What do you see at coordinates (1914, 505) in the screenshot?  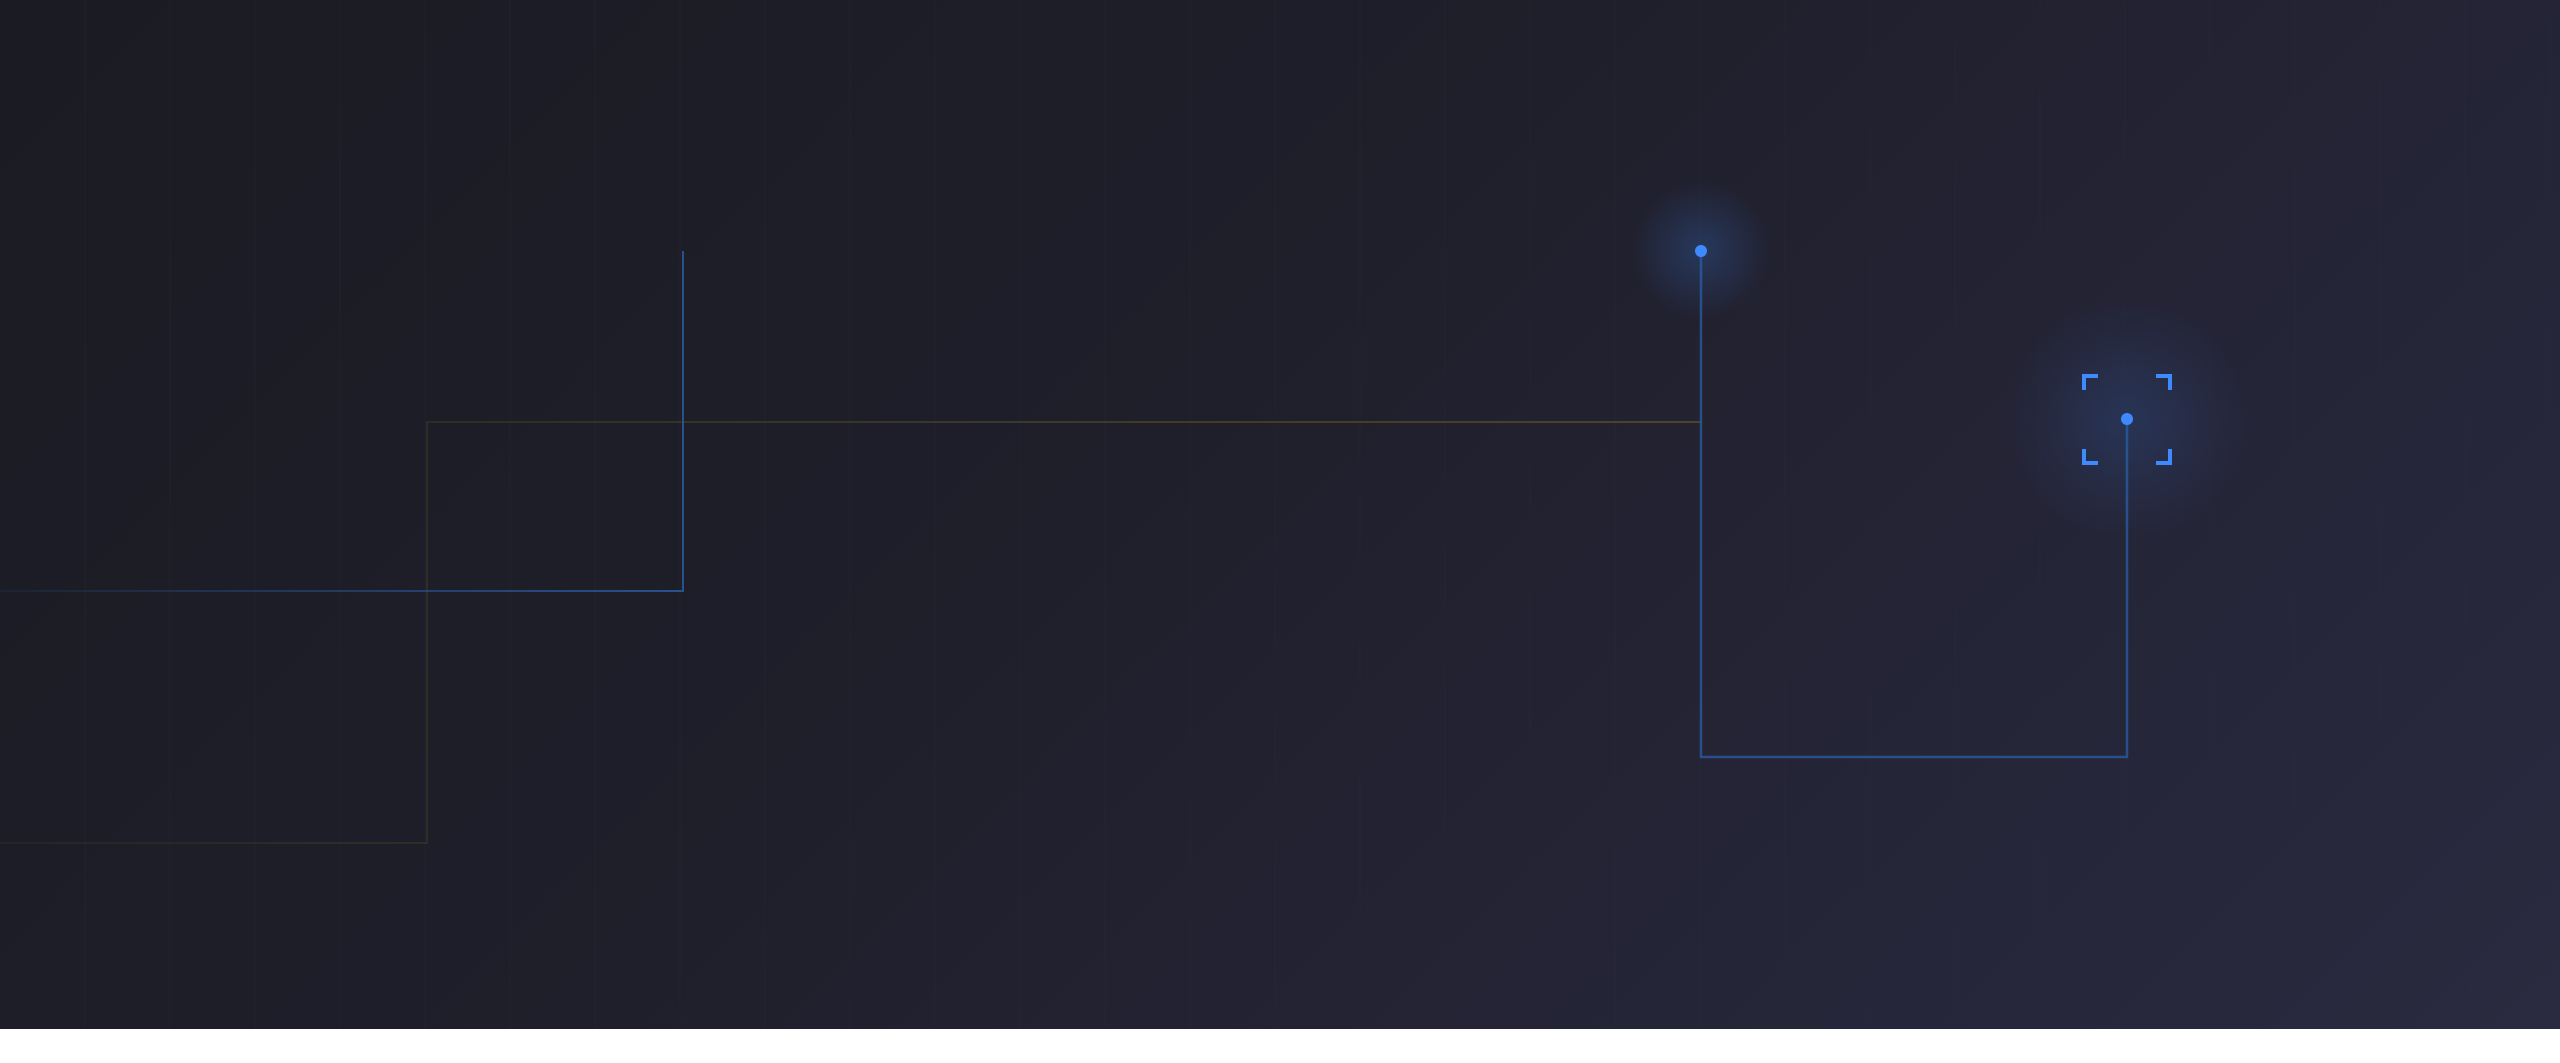 I see `blue-circuit-line-right` at bounding box center [1914, 505].